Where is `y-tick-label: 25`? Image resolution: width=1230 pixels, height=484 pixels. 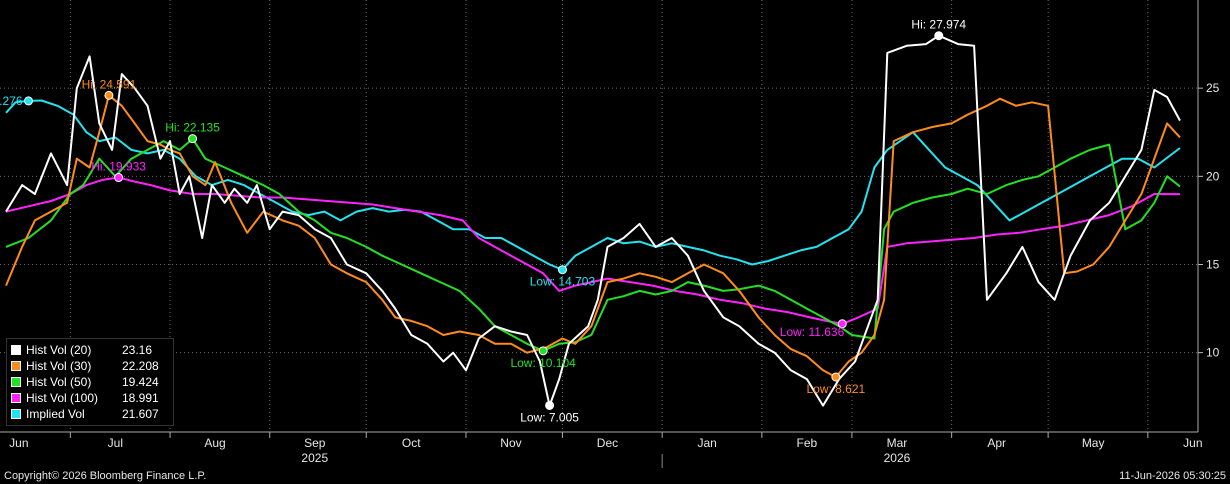 y-tick-label: 25 is located at coordinates (1213, 88).